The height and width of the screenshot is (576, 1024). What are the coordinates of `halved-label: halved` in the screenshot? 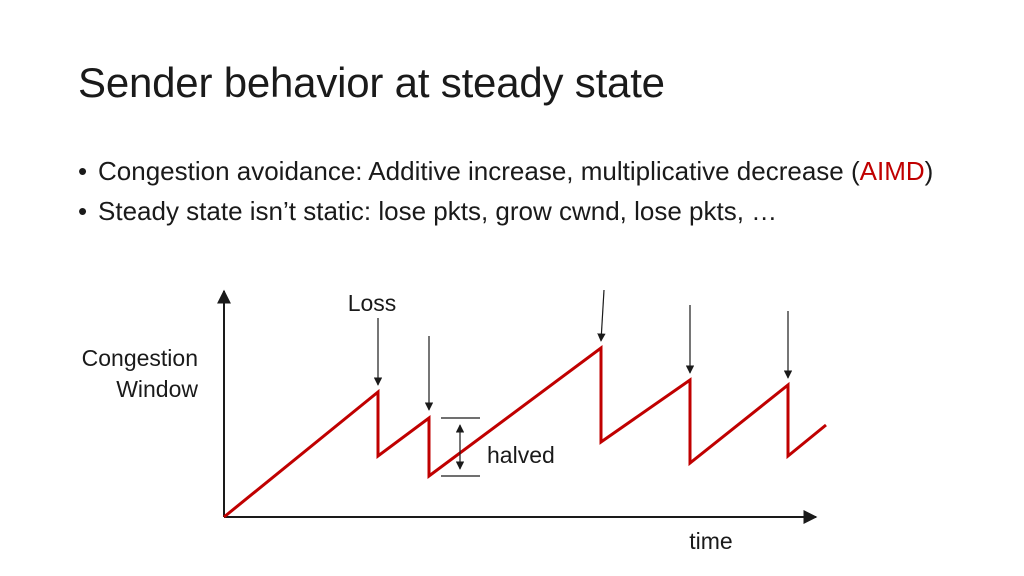 It's located at (521, 455).